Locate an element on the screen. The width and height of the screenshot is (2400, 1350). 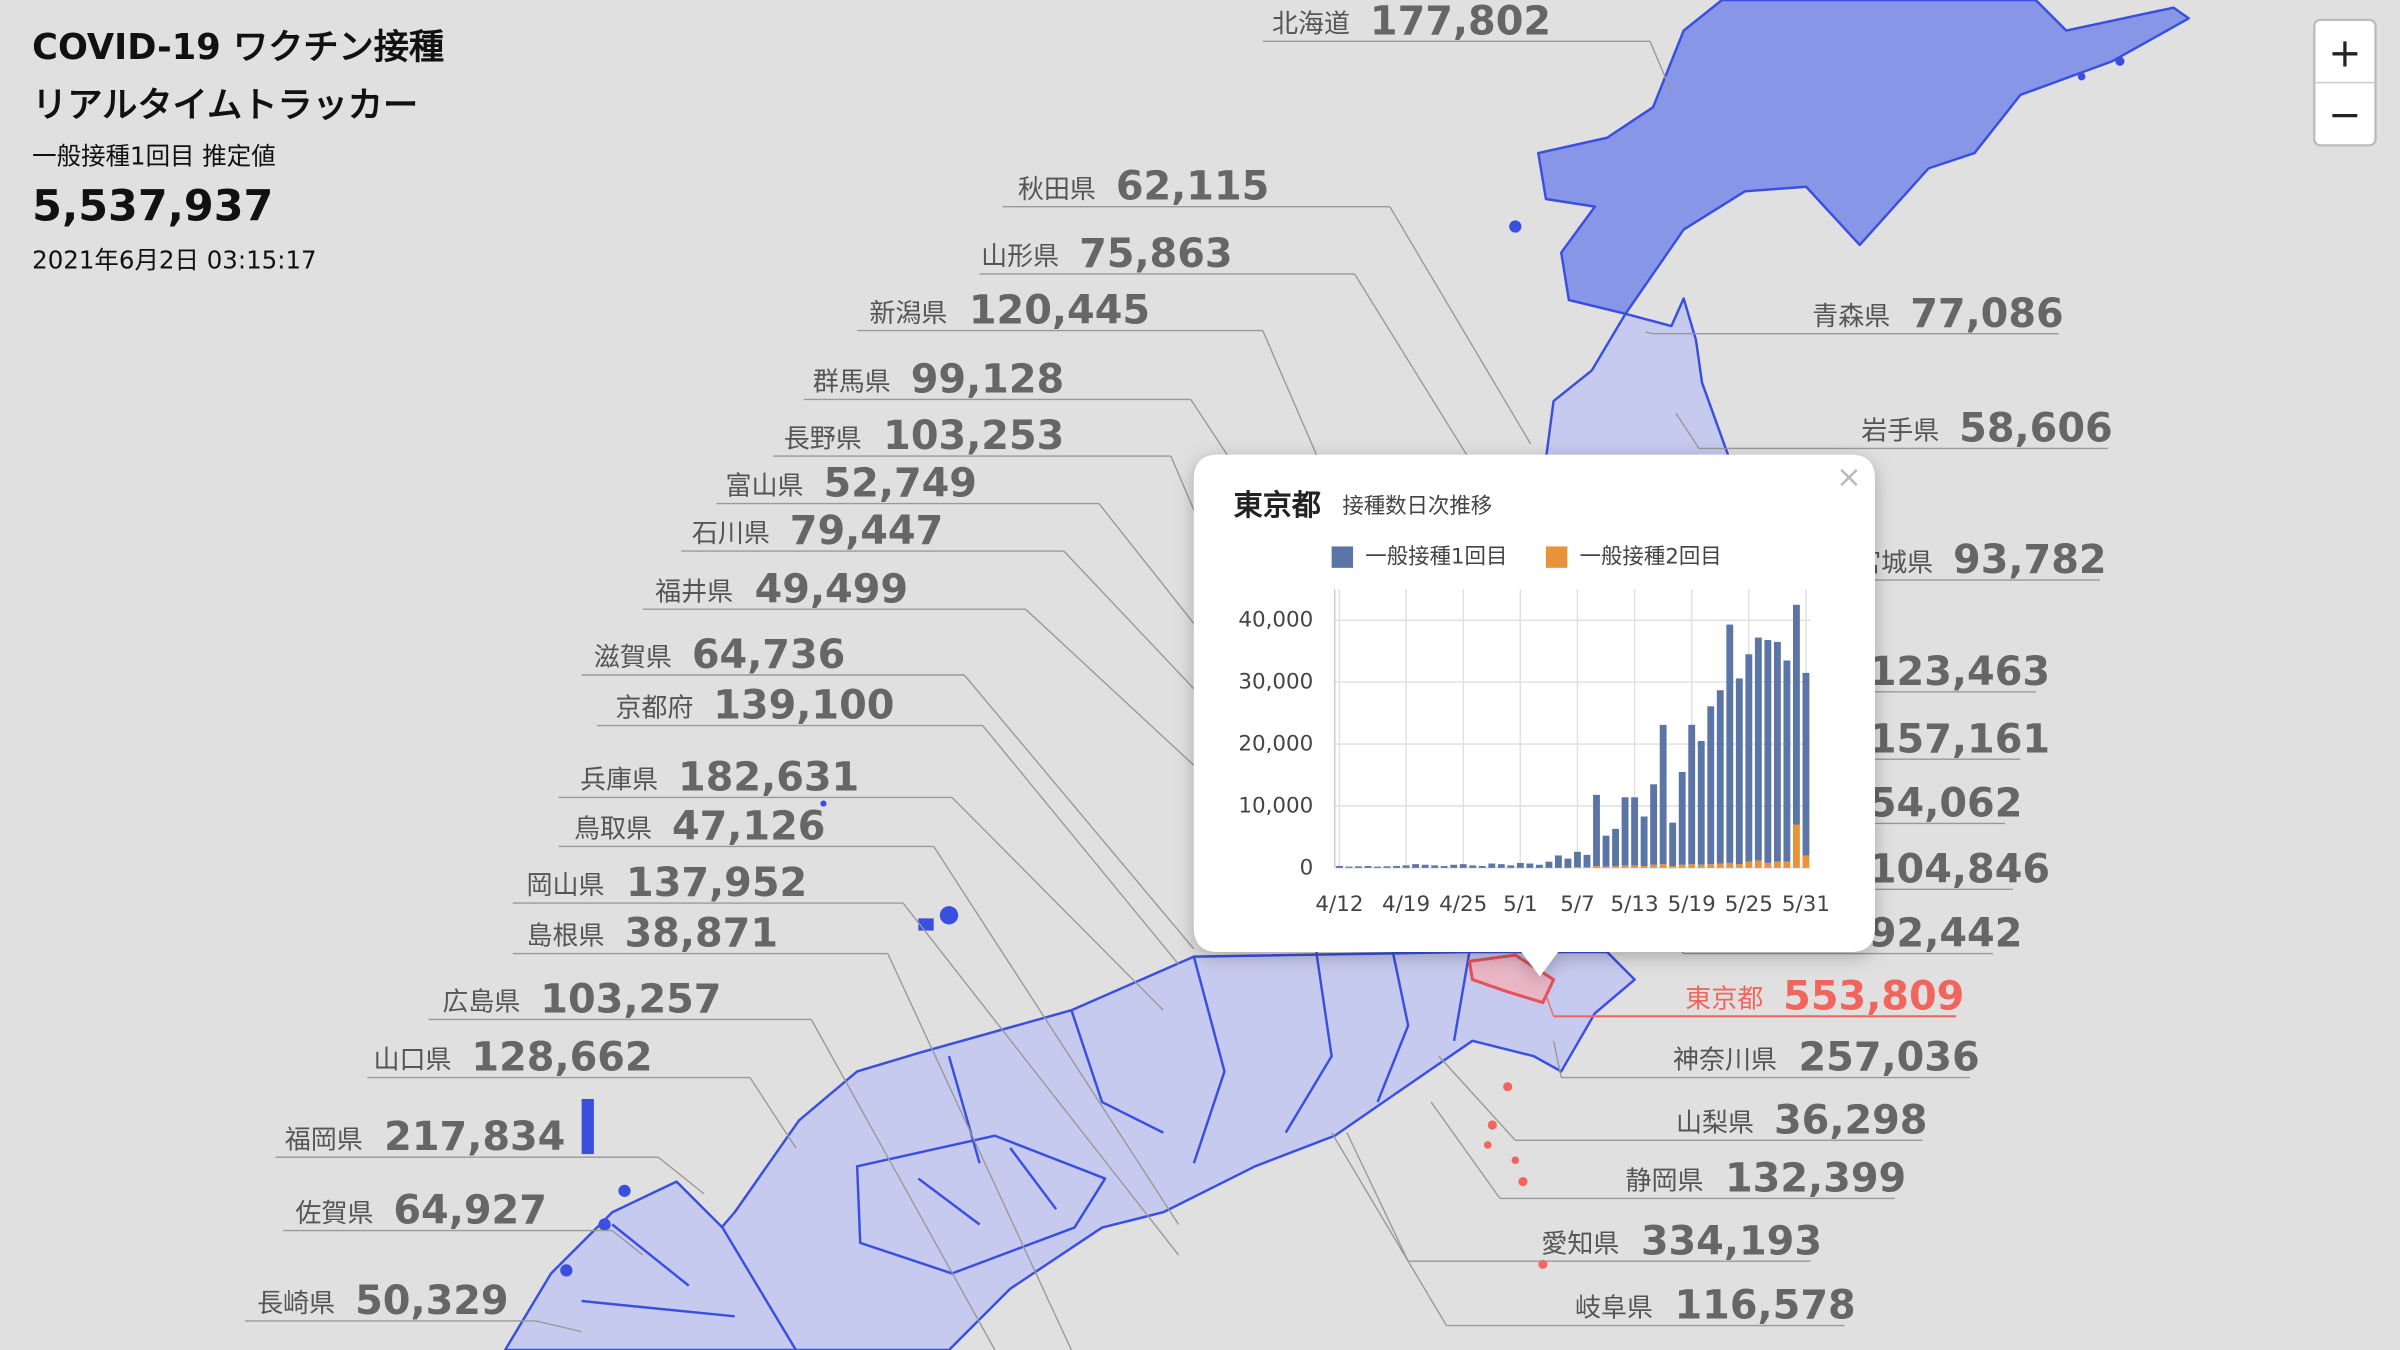
y-tick-label: 10,000 is located at coordinates (1275, 805).